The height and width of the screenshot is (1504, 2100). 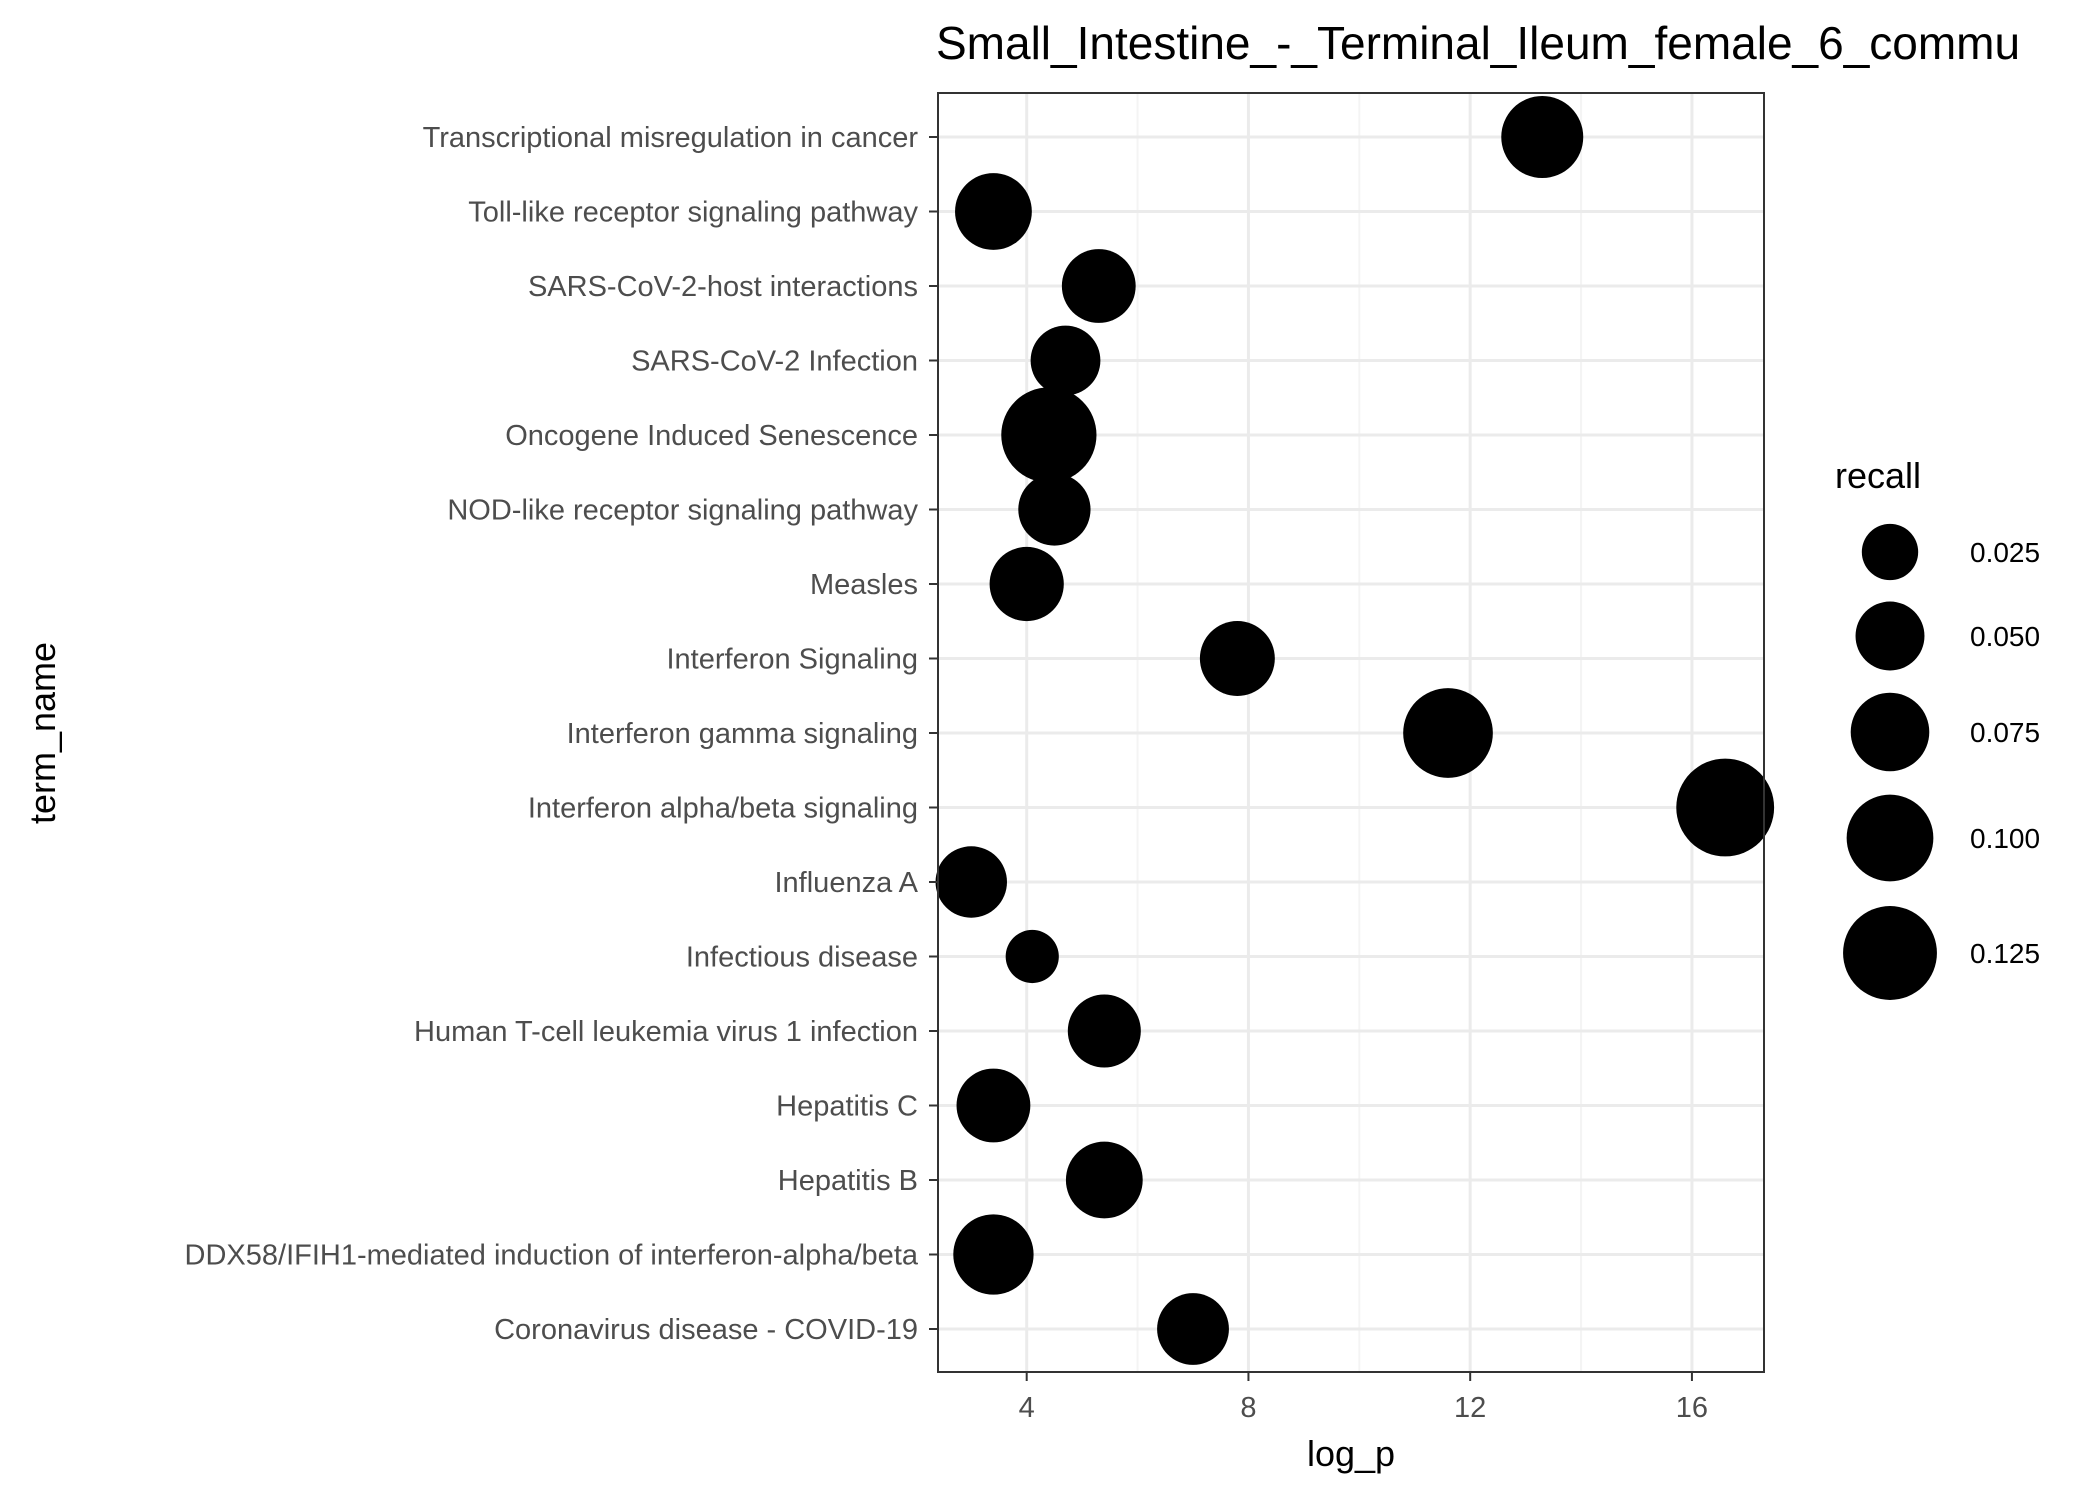 I want to click on y-tick-label: Influenza A, so click(x=847, y=883).